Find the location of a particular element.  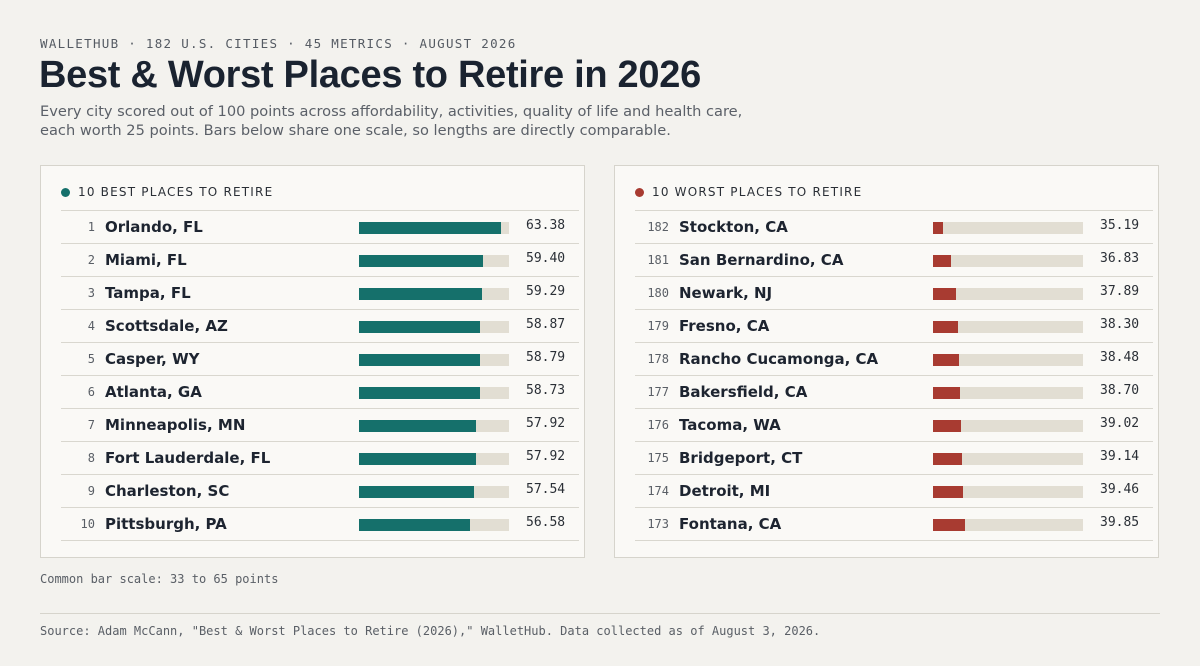

score-value: 39.14 is located at coordinates (1120, 456).